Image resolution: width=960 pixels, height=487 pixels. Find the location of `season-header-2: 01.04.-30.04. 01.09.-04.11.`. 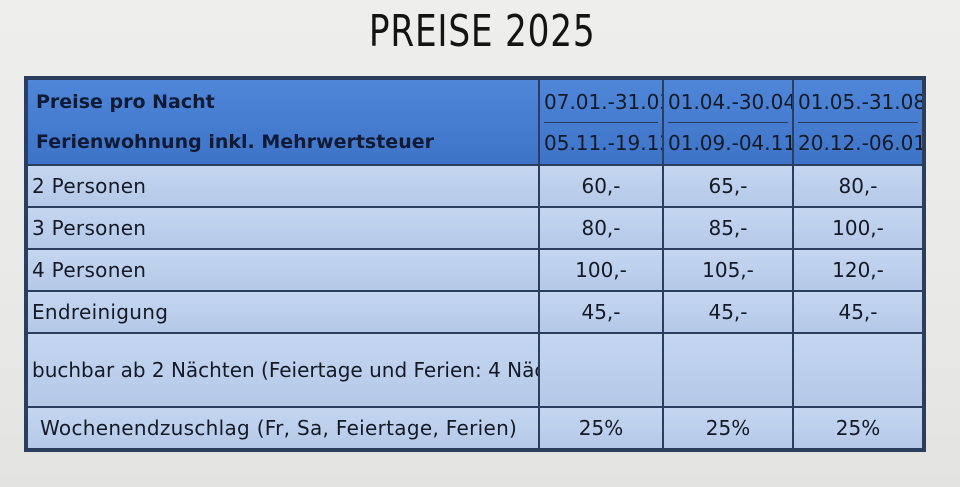

season-header-2: 01.04.-30.04. 01.09.-04.11. is located at coordinates (728, 122).